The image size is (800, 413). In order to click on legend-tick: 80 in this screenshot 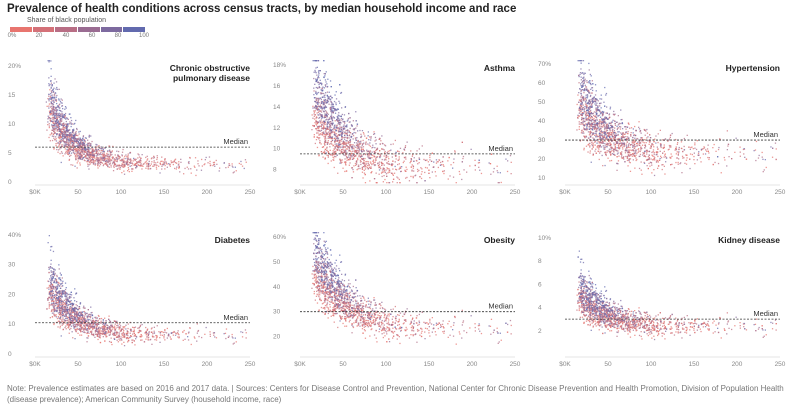, I will do `click(118, 36)`.